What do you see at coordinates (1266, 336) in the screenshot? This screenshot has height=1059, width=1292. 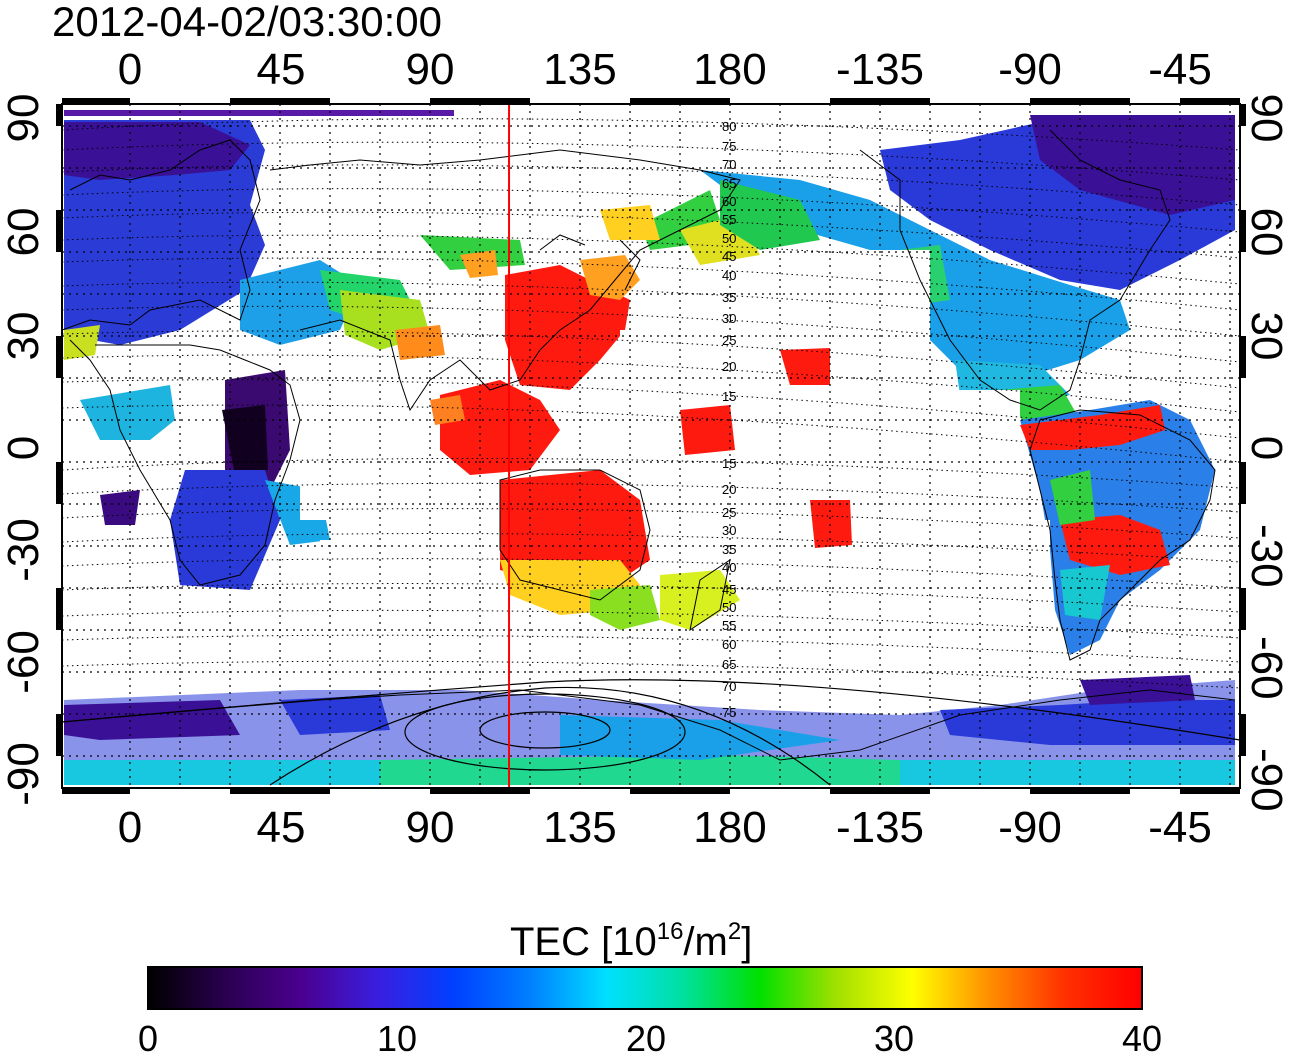 I see `right-tick-30: 30` at bounding box center [1266, 336].